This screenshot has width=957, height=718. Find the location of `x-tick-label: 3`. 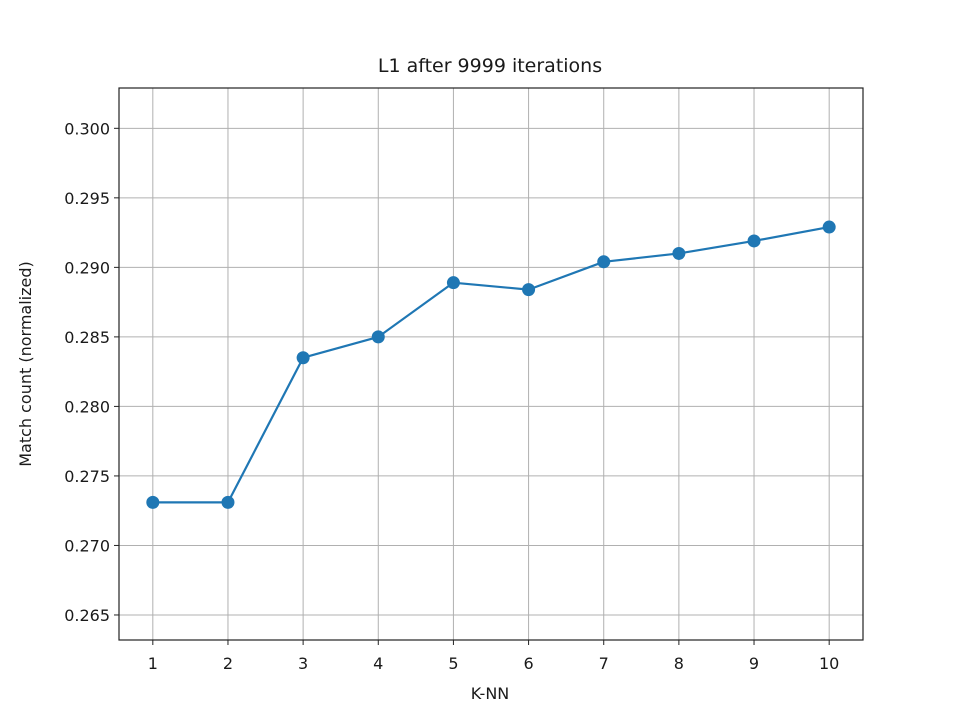

x-tick-label: 3 is located at coordinates (303, 663).